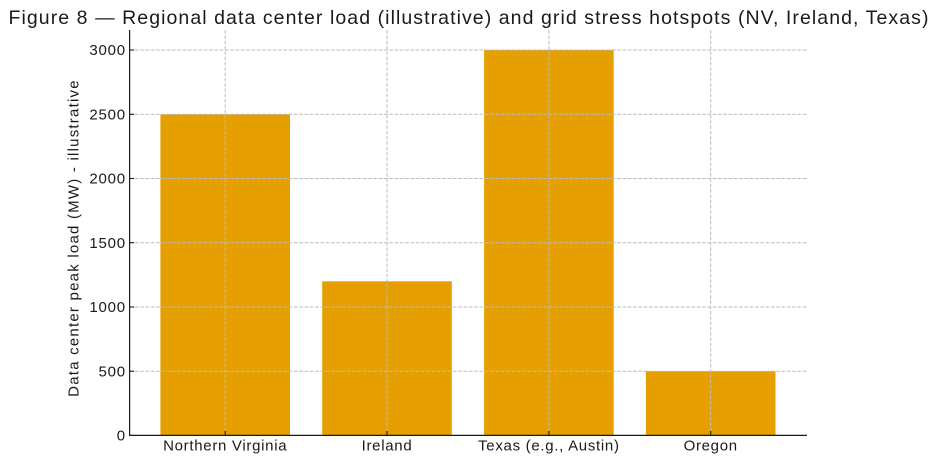  I want to click on svg-text: 2000, so click(107, 179).